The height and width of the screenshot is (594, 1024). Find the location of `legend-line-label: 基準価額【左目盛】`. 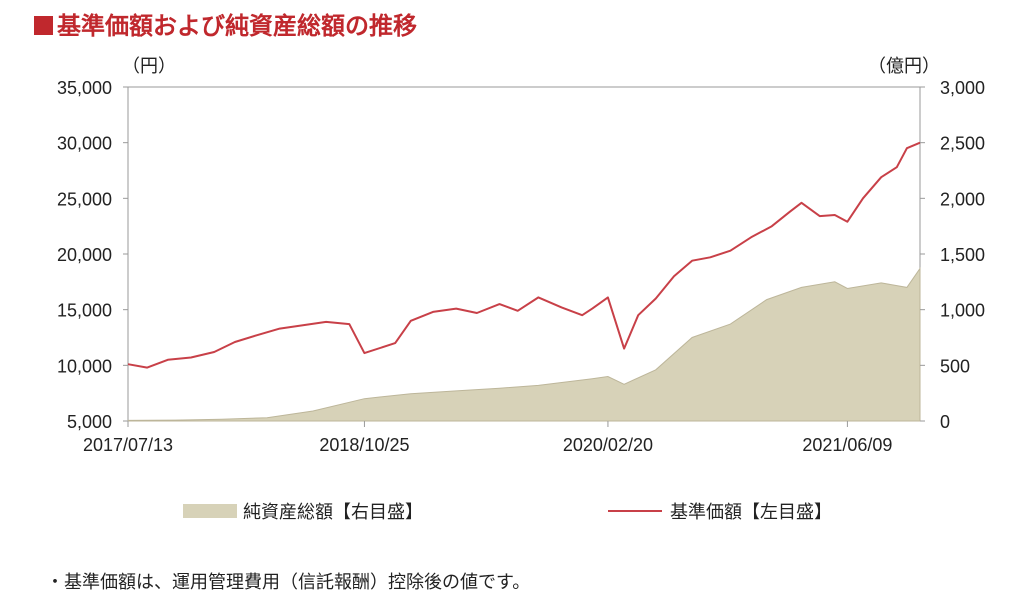

legend-line-label: 基準価額【左目盛】 is located at coordinates (751, 512).